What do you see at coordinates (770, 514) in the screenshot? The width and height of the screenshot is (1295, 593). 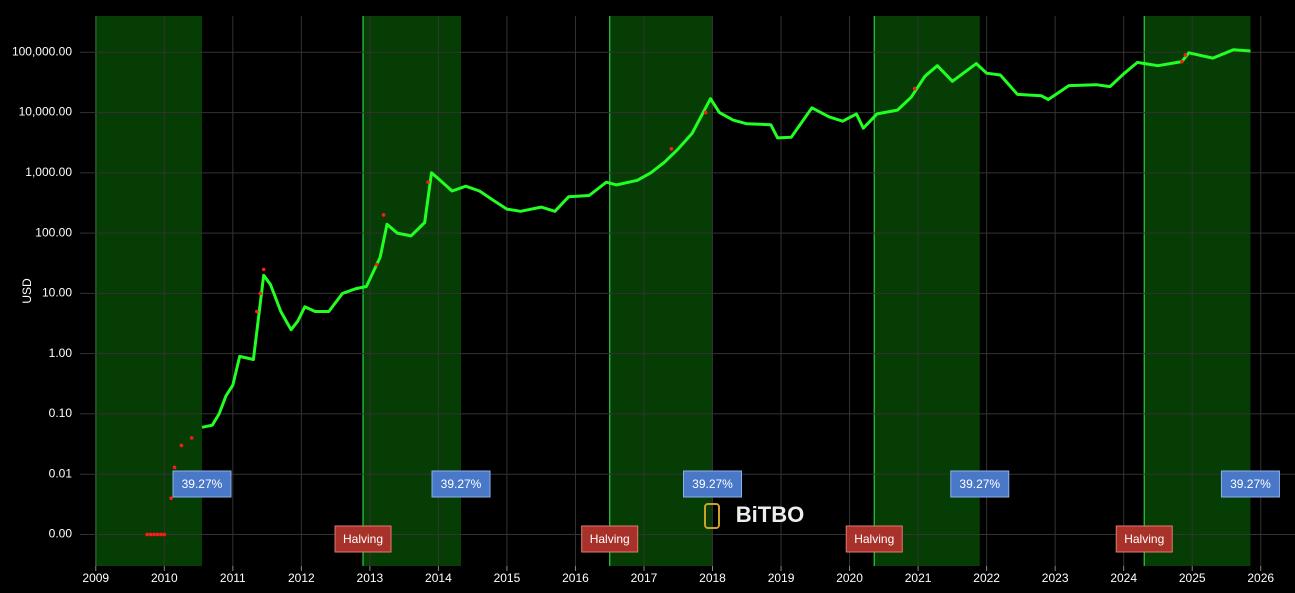 I see `watermark: BiTBO` at bounding box center [770, 514].